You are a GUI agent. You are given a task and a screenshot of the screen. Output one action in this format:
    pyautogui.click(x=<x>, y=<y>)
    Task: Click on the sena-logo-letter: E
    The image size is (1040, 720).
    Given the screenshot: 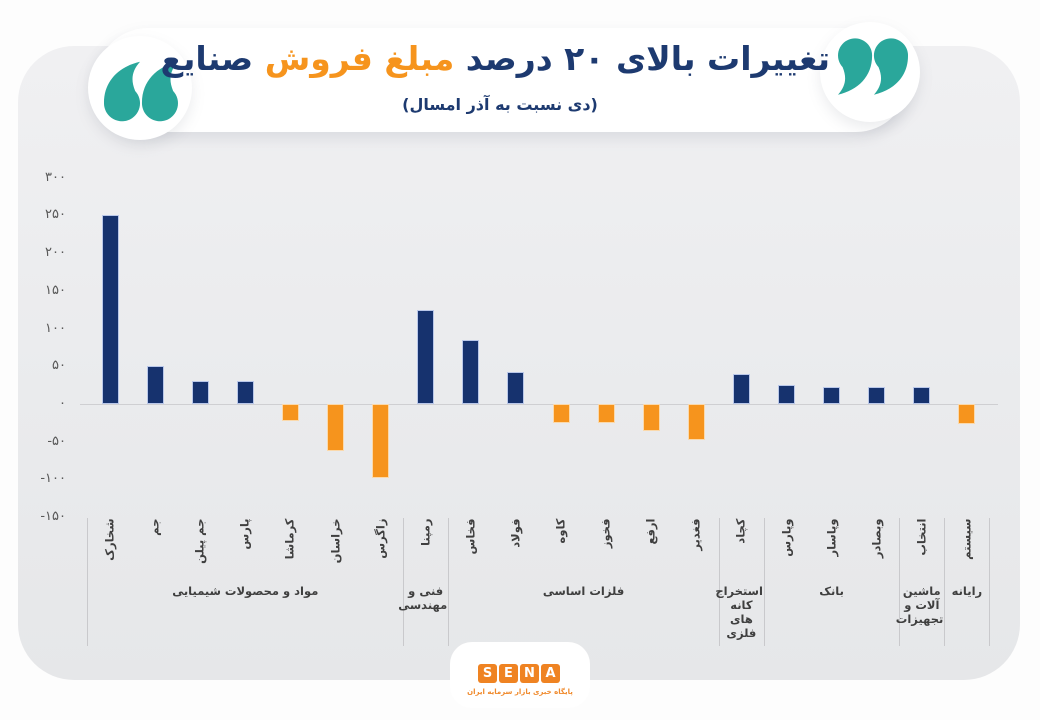 What is the action you would take?
    pyautogui.click(x=508, y=673)
    